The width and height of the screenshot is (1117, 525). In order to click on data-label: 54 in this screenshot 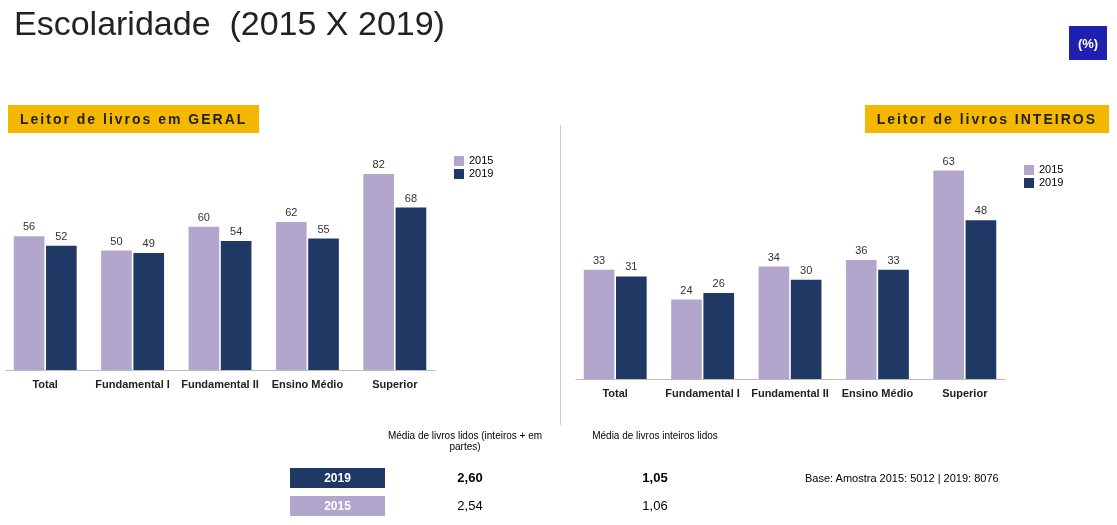, I will do `click(236, 231)`.